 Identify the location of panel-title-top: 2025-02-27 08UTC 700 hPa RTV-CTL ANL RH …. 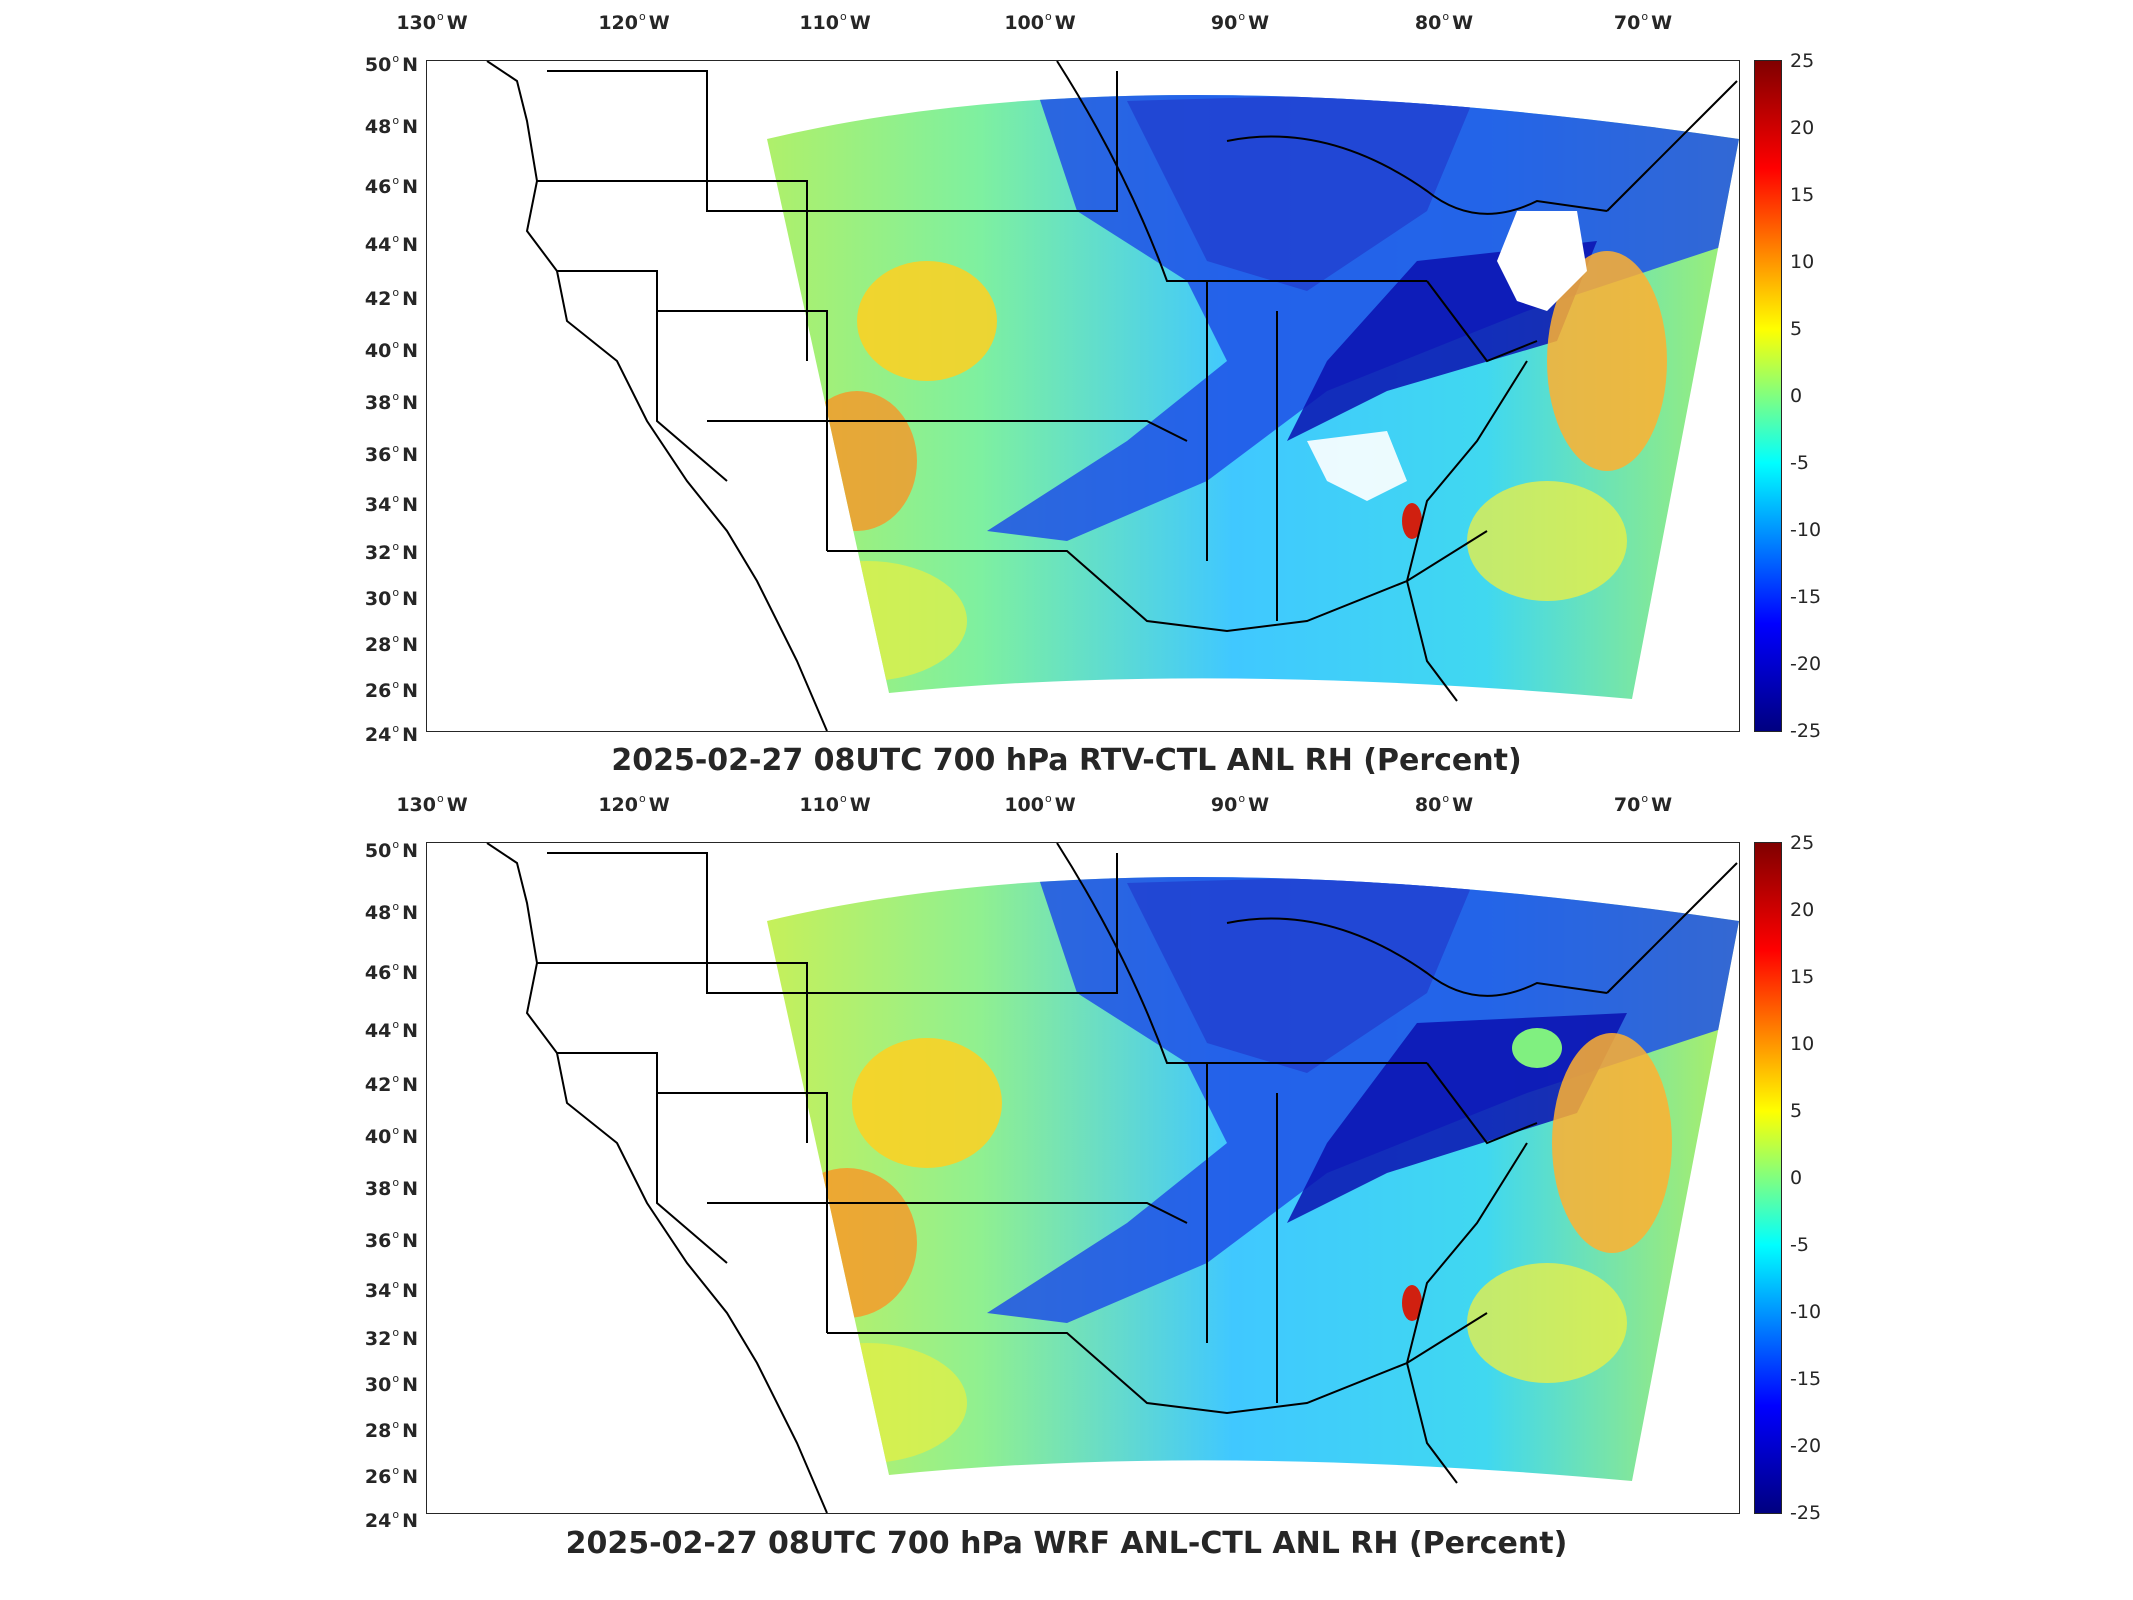
(1066, 760).